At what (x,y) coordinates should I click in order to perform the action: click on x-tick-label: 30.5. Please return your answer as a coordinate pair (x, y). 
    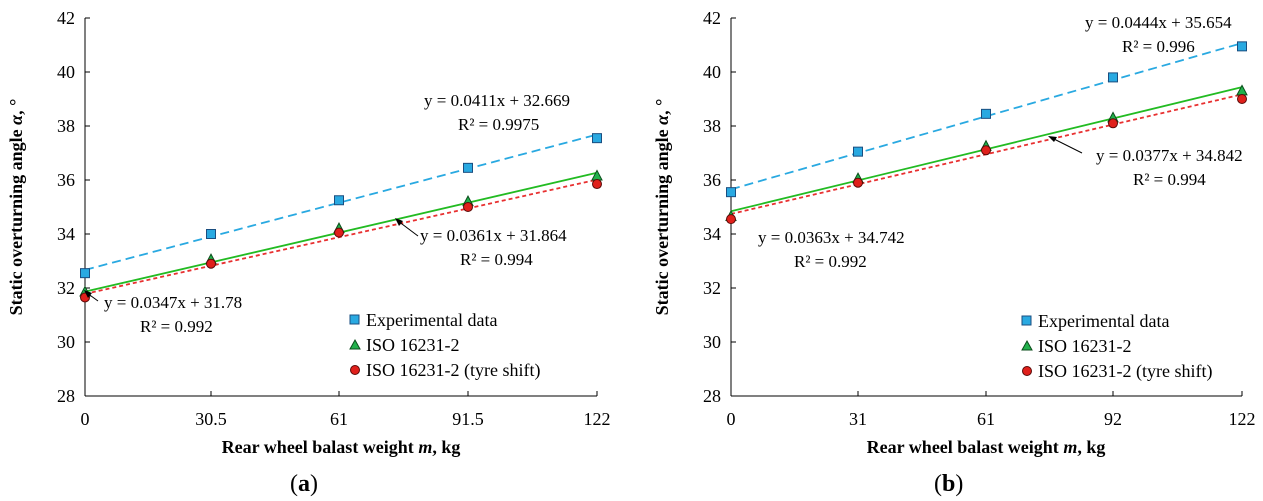
    Looking at the image, I should click on (211, 419).